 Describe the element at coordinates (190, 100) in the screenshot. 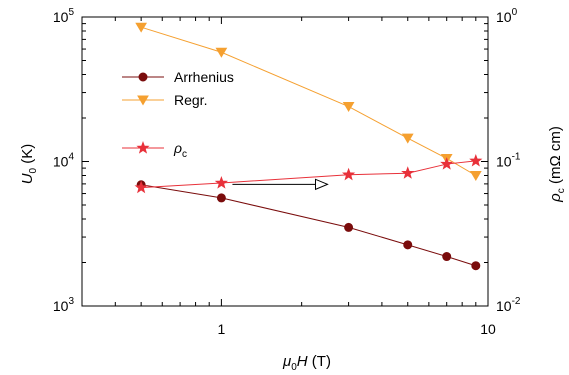

I see `legend-label: Regr.` at that location.